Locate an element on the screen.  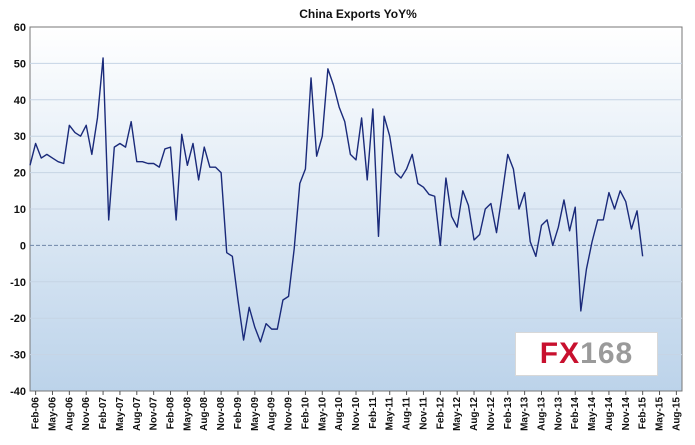
y-tick-label: 0 is located at coordinates (23, 246).